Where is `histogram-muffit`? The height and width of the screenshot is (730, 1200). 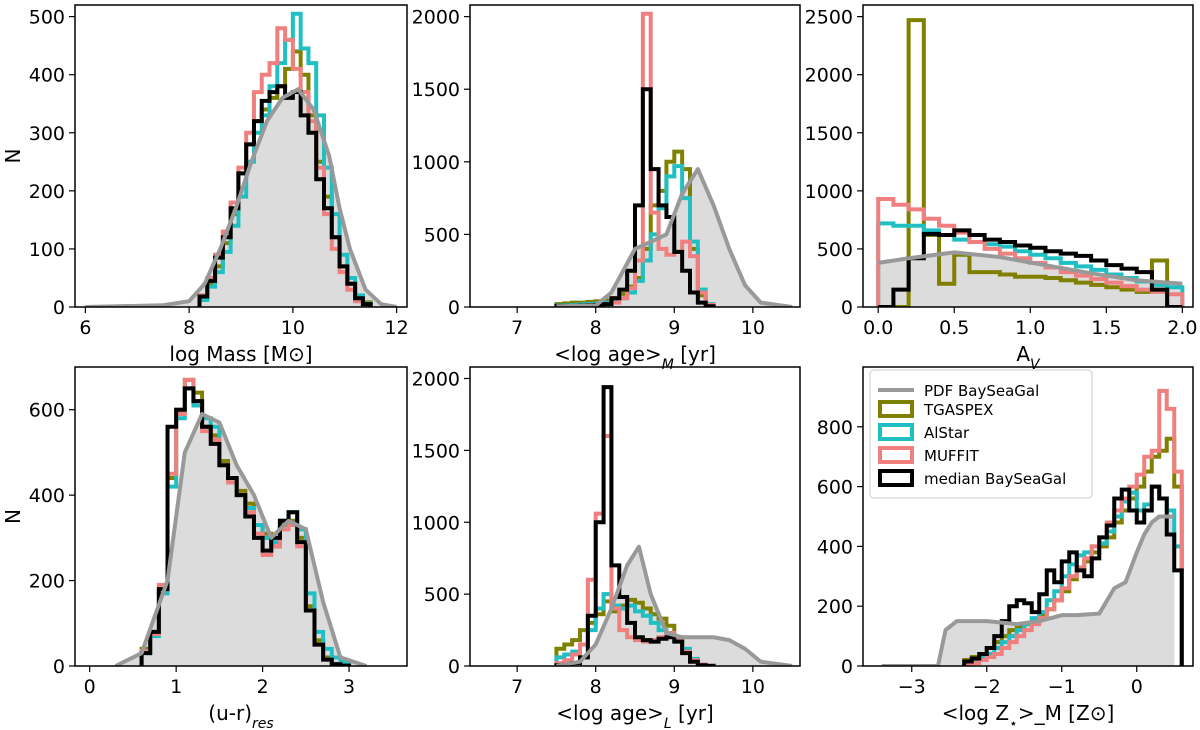 histogram-muffit is located at coordinates (1073, 527).